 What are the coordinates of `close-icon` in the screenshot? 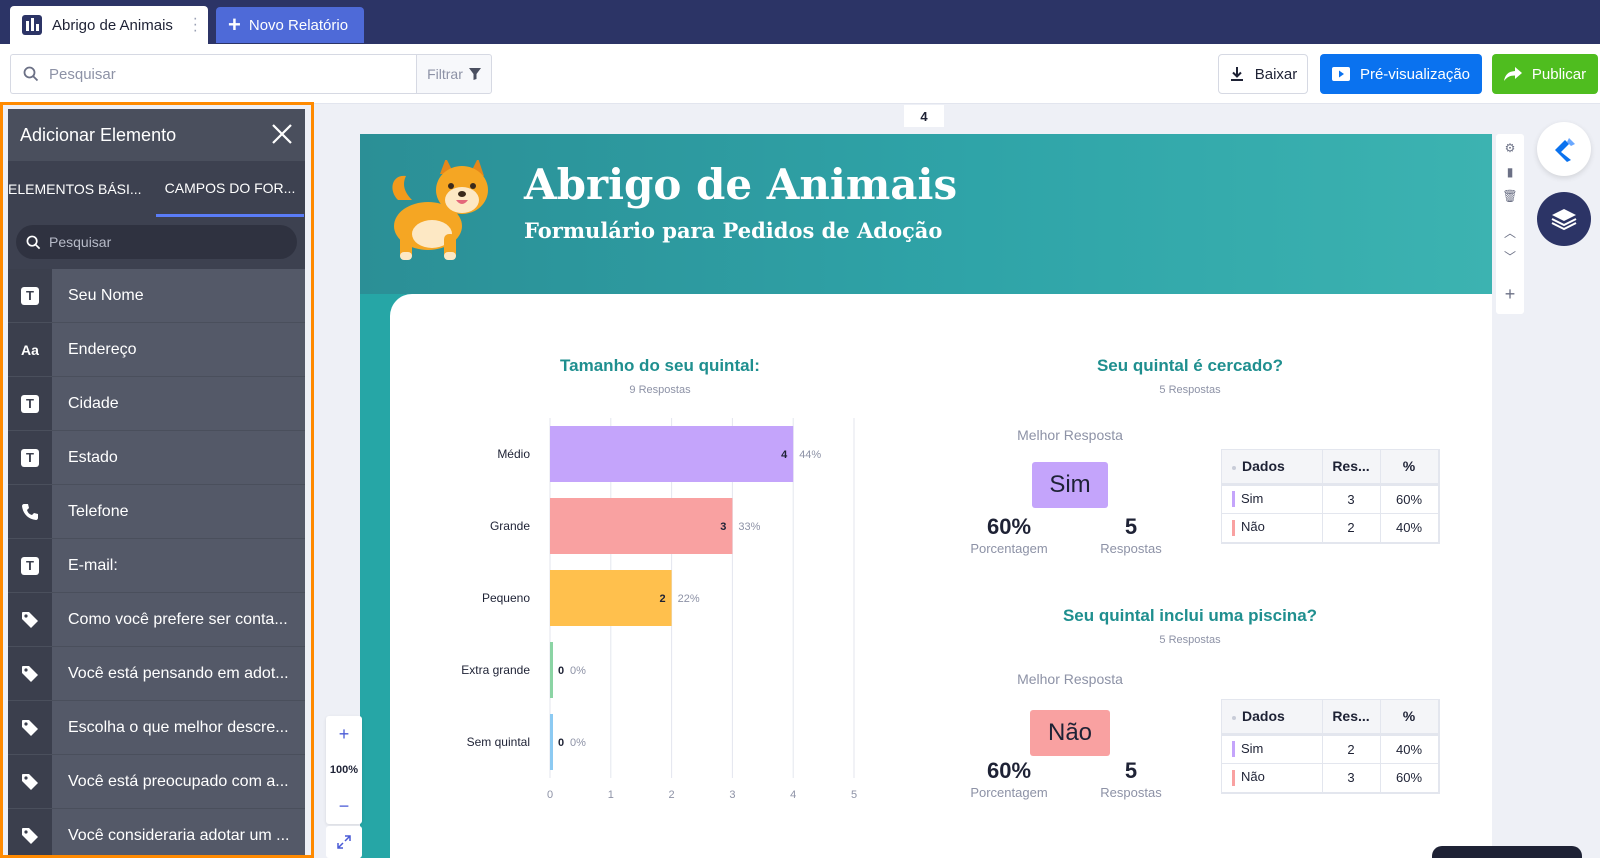 It's located at (282, 134).